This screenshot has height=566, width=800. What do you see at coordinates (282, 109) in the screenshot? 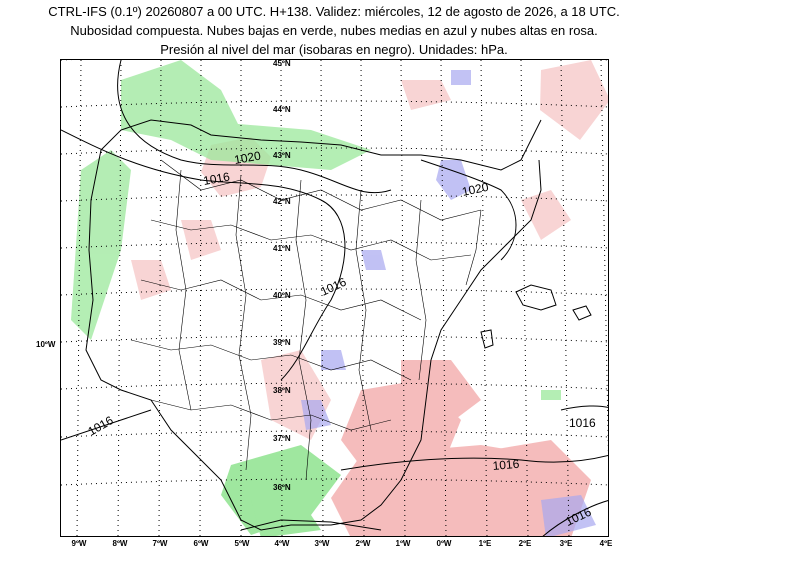
I see `lat-label-44n: 44ºN` at bounding box center [282, 109].